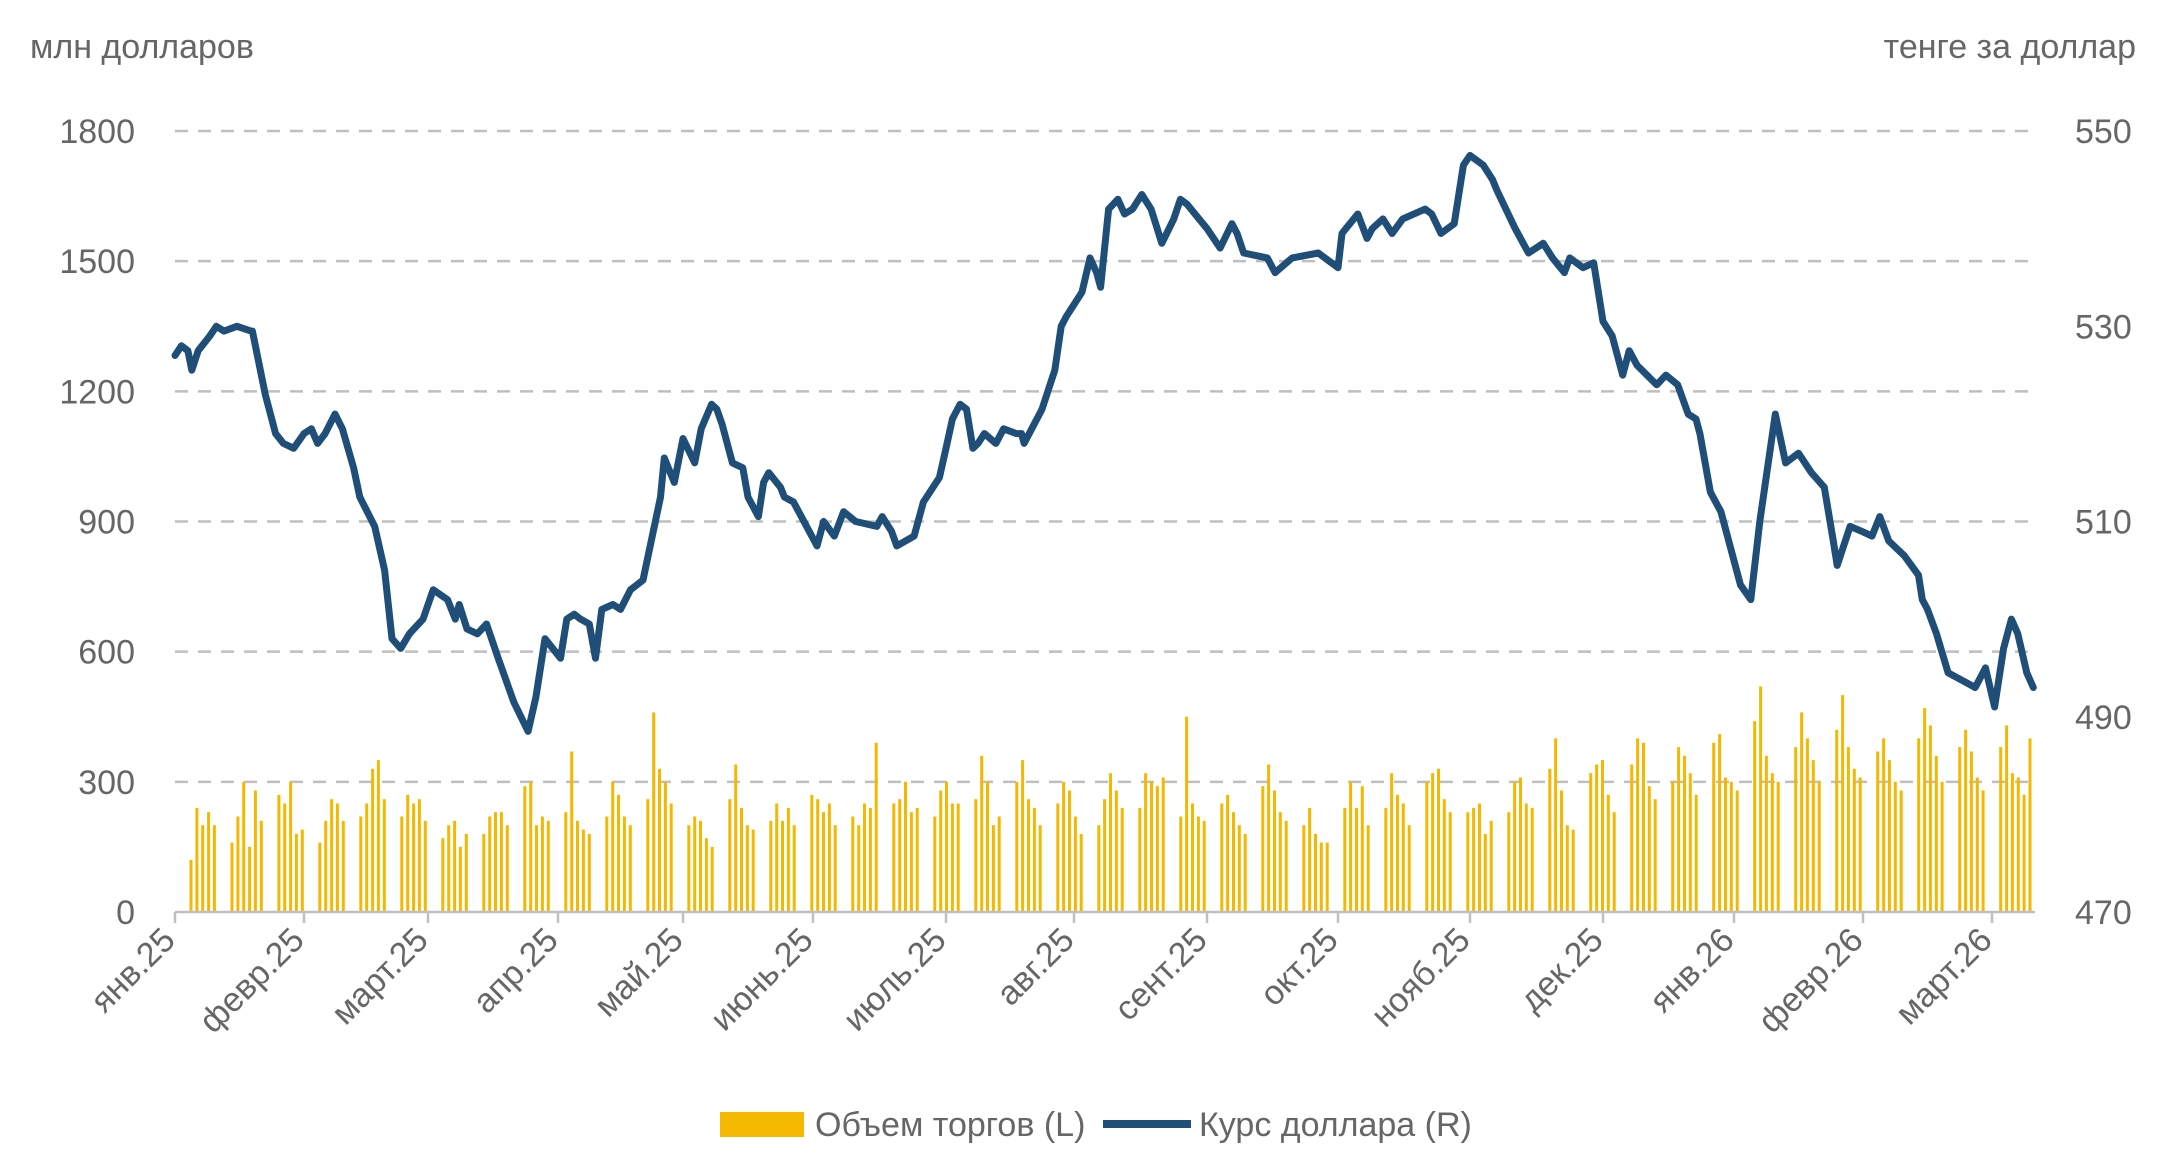  What do you see at coordinates (762, 980) in the screenshot?
I see `x-tick-label: июнь.25` at bounding box center [762, 980].